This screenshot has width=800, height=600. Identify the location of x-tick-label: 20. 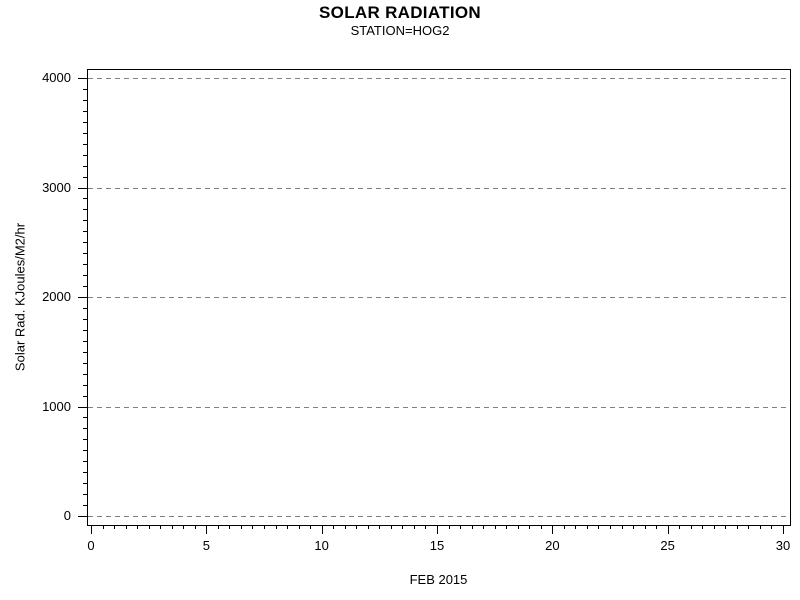
(552, 545).